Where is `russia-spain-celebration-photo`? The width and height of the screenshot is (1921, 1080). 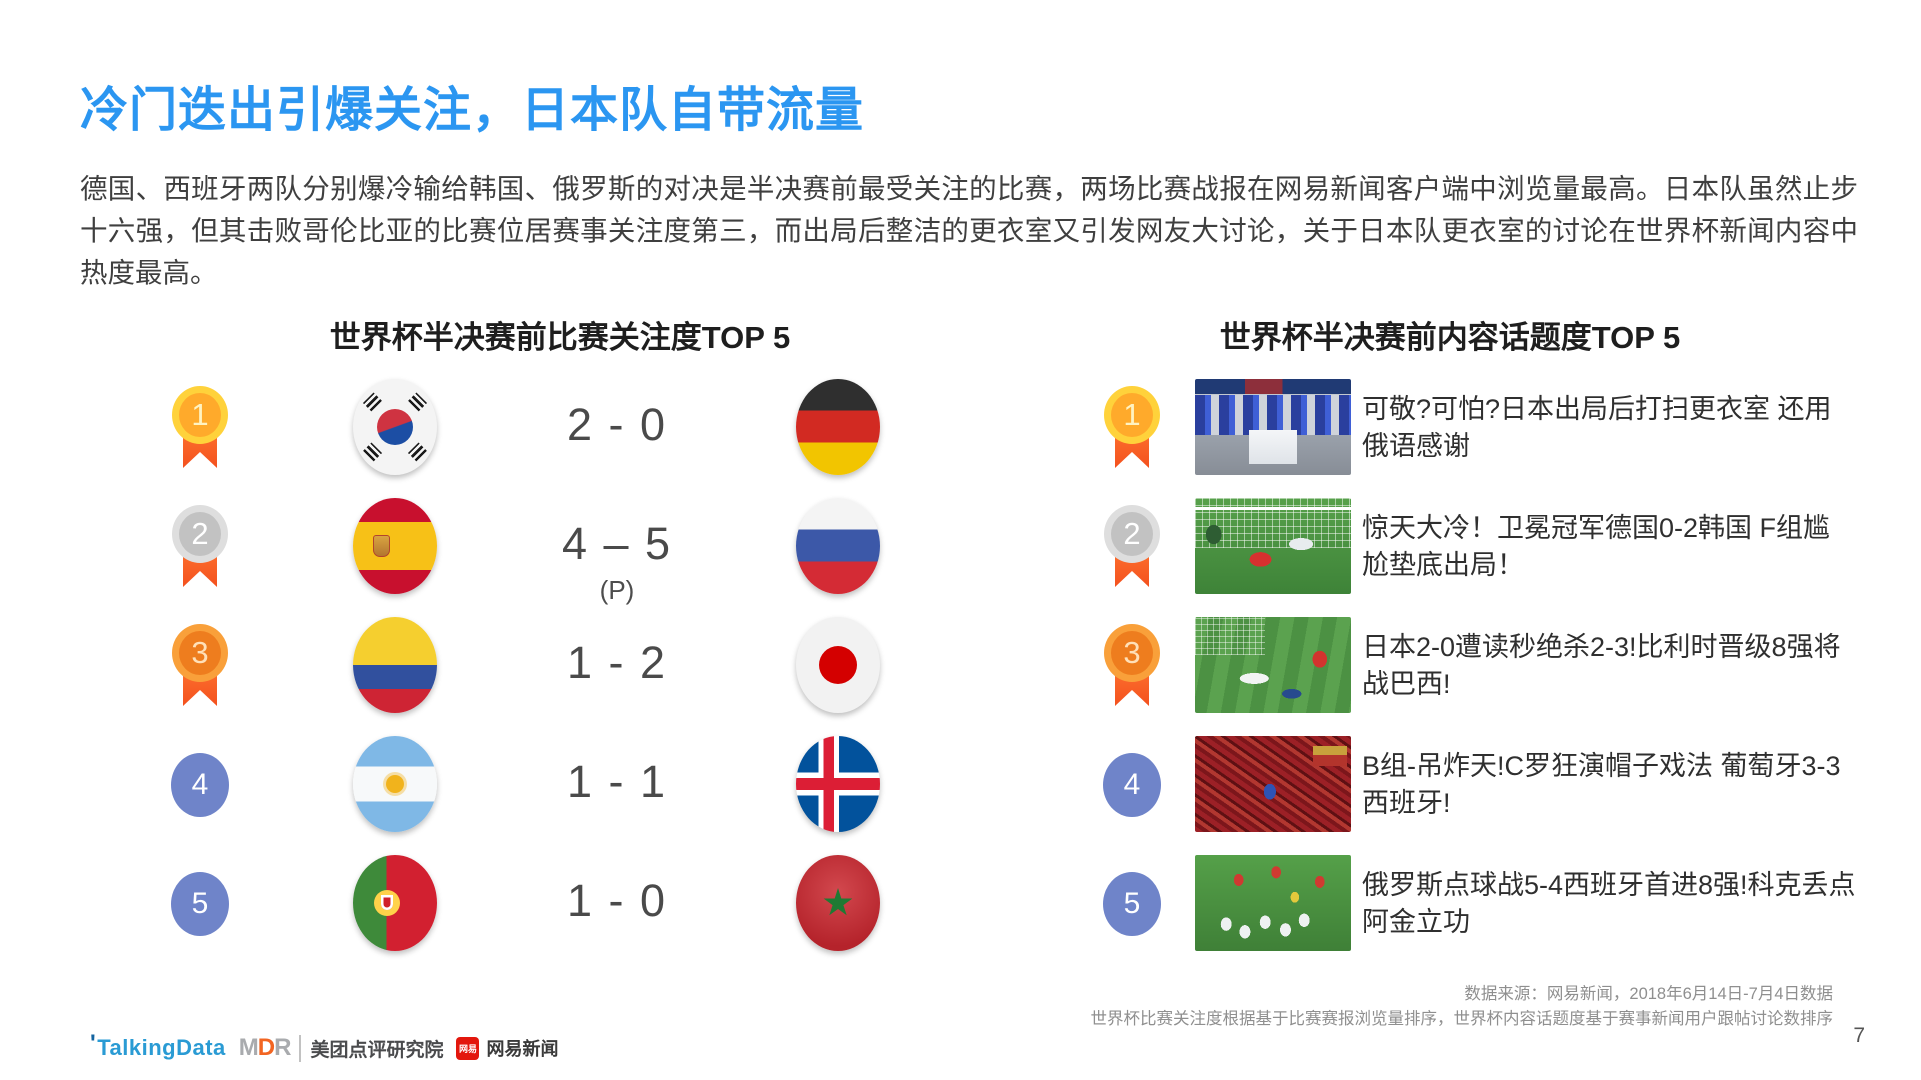
russia-spain-celebration-photo is located at coordinates (1273, 903).